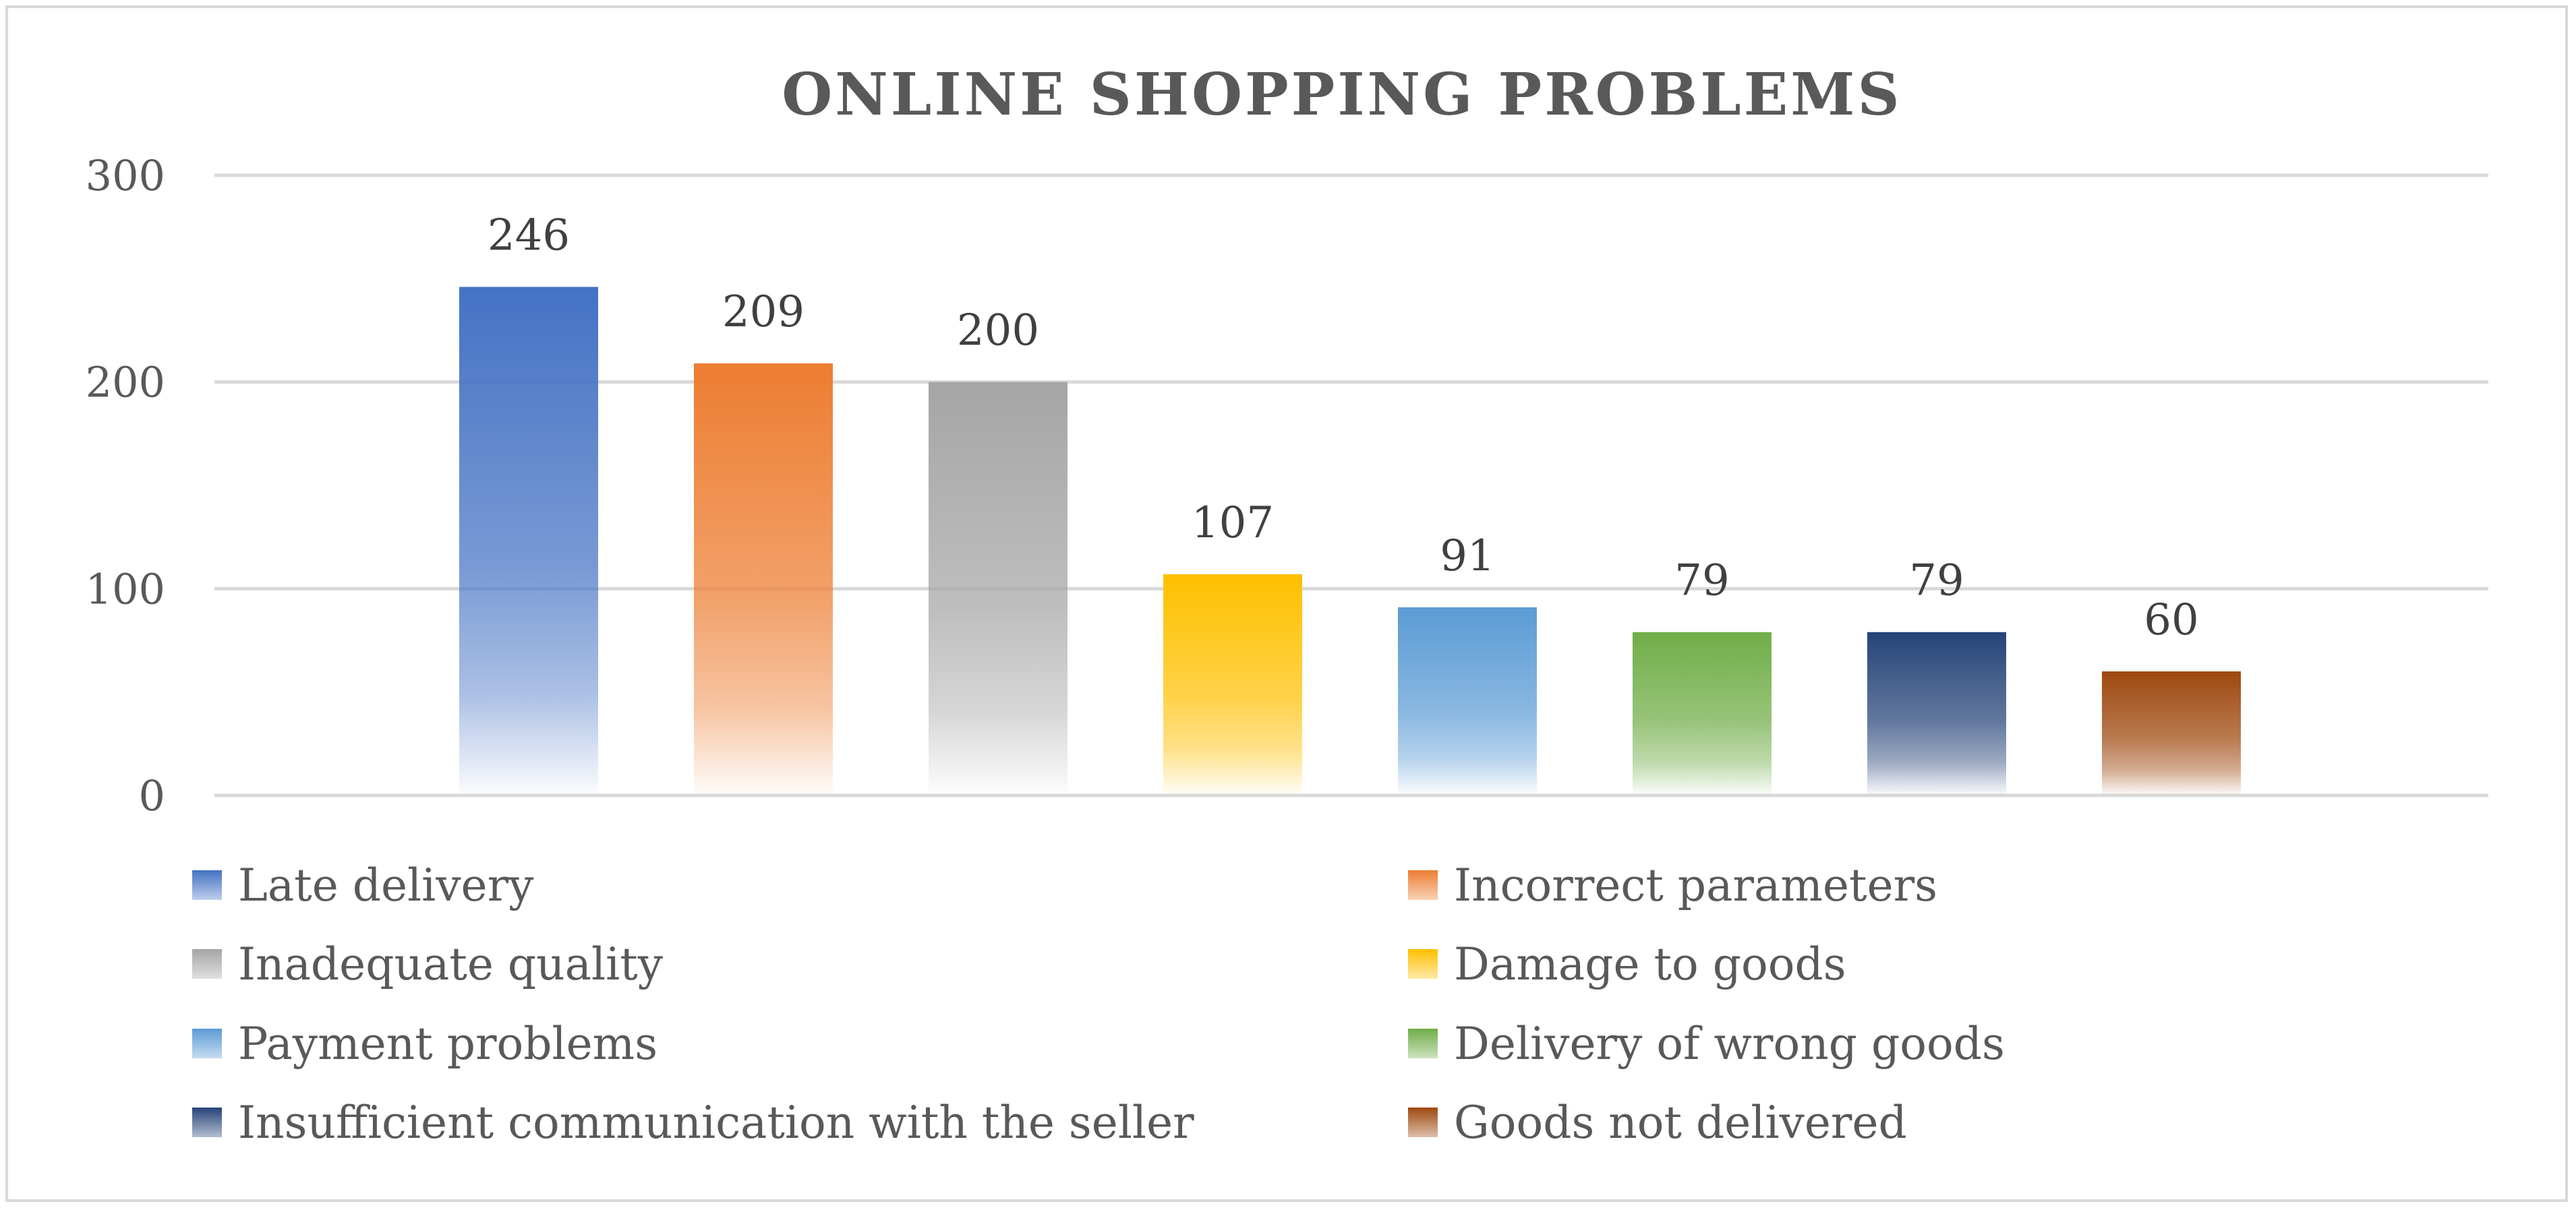 The width and height of the screenshot is (2576, 1210). Describe the element at coordinates (1467, 556) in the screenshot. I see `data-label: 91` at that location.